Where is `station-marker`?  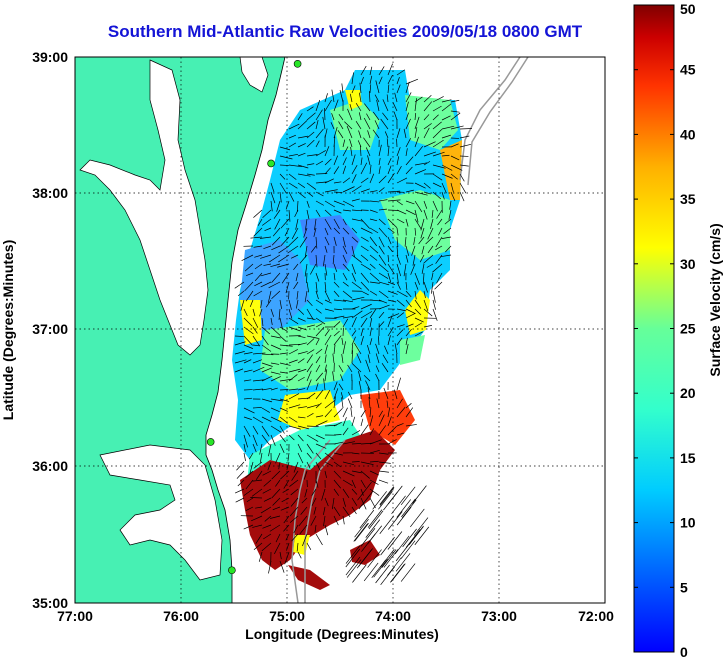 station-marker is located at coordinates (210, 442).